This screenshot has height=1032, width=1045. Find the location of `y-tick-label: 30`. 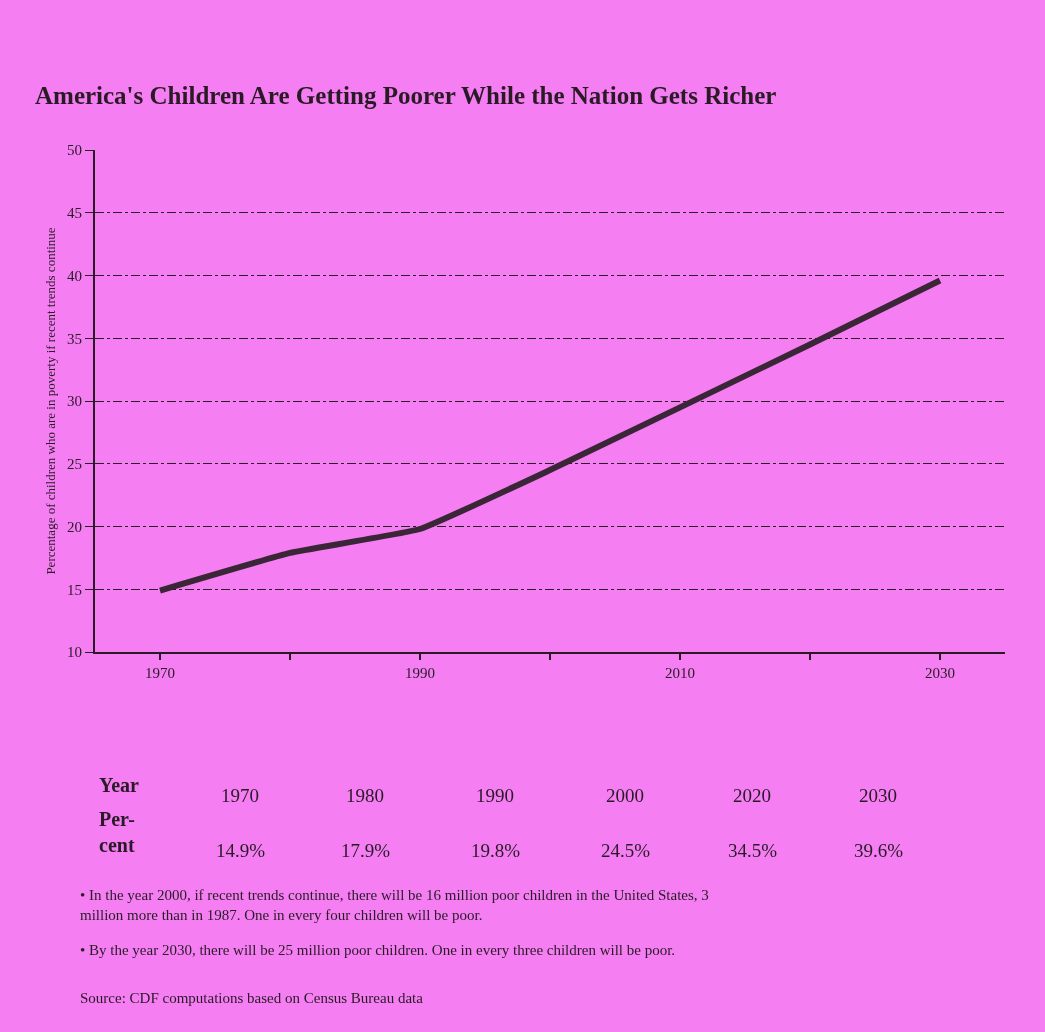

y-tick-label: 30 is located at coordinates (74, 401).